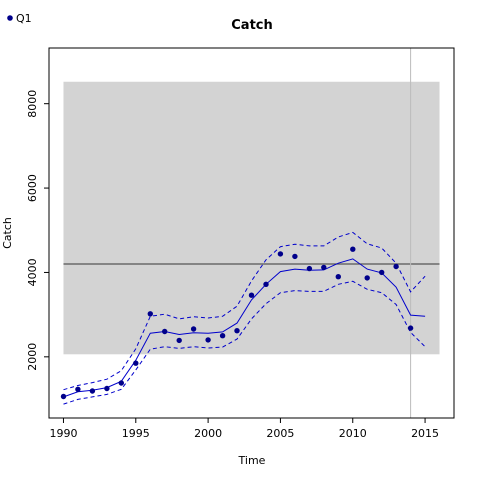 Image resolution: width=480 pixels, height=480 pixels. I want to click on y-tick-label: 6000, so click(32, 188).